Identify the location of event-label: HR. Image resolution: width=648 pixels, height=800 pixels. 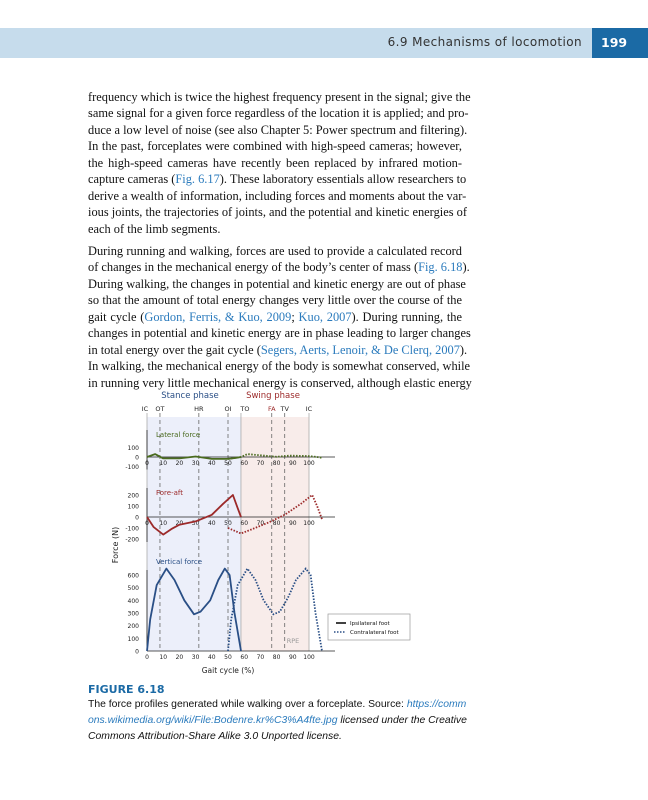
(199, 409).